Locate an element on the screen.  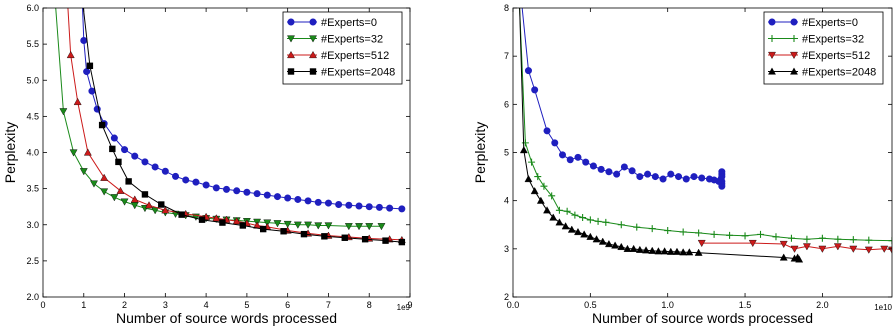
legend-entry-2: #Experts=512 is located at coordinates (338, 56).